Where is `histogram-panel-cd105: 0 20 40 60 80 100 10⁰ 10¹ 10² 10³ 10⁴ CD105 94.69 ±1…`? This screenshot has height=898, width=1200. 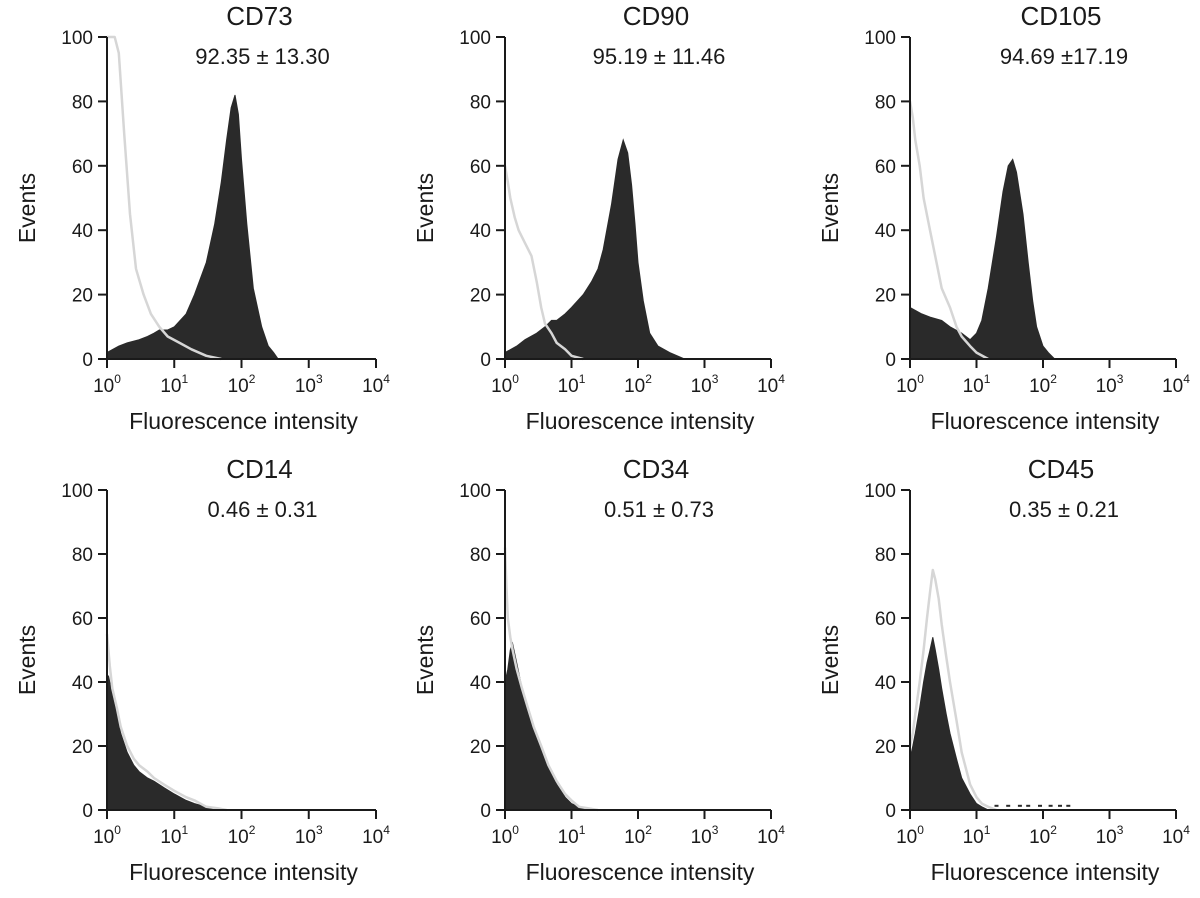
histogram-panel-cd105: 0 20 40 60 80 100 10⁰ 10¹ 10² 10³ 10⁴ CD105 94.69 ±1… is located at coordinates (1003, 217).